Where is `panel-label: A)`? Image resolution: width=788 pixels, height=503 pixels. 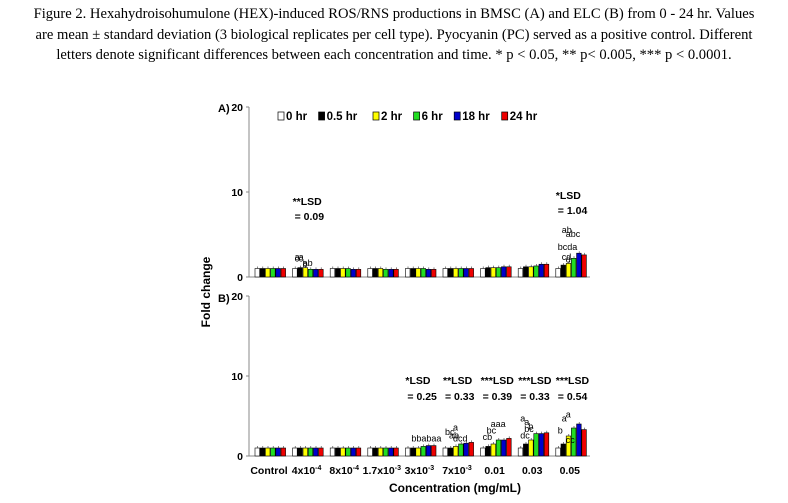 panel-label: A) is located at coordinates (224, 109).